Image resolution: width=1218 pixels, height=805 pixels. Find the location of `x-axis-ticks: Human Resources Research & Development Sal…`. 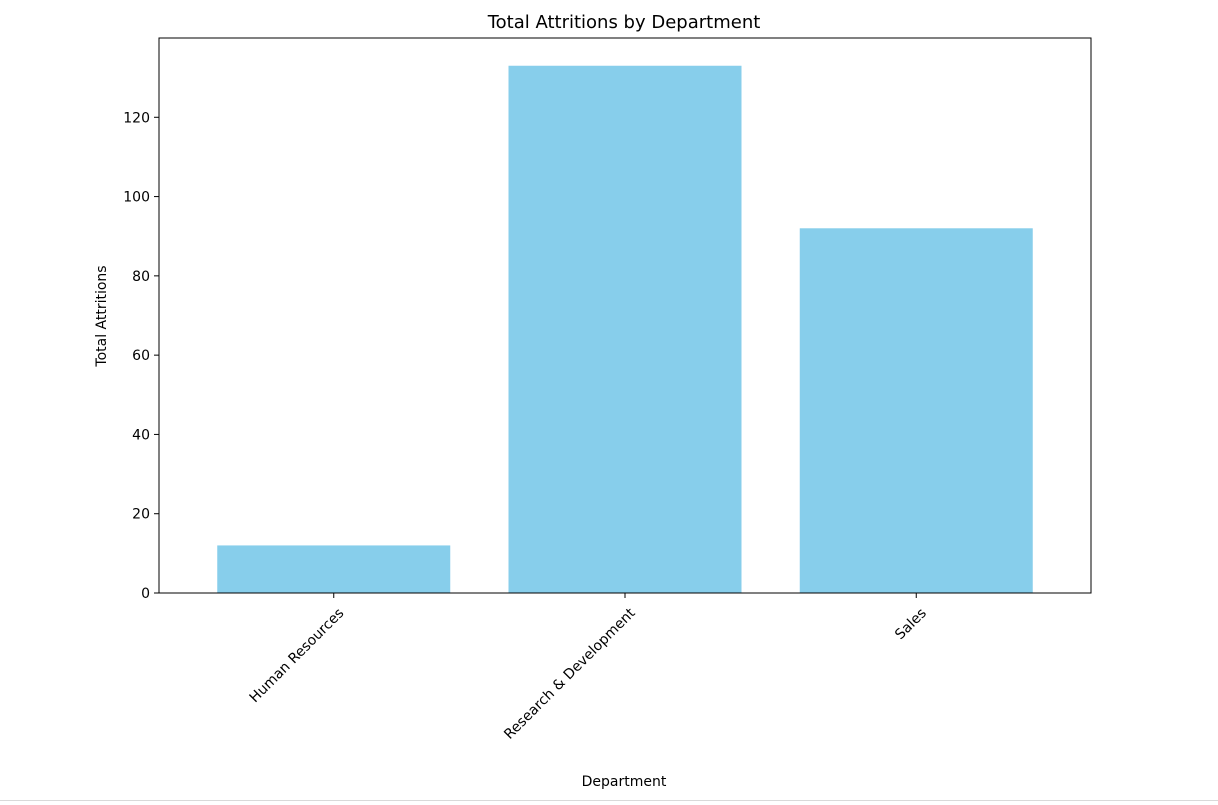

x-axis-ticks: Human Resources Research & Development Sal… is located at coordinates (588, 668).